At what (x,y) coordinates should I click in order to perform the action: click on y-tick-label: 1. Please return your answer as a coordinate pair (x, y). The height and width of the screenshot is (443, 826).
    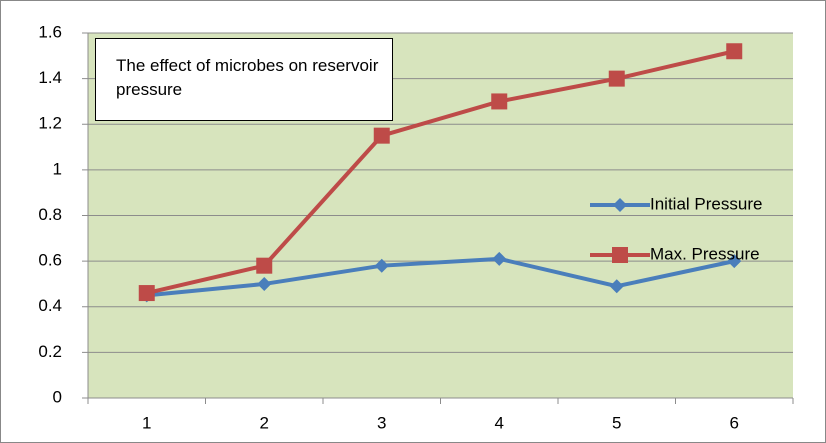
    Looking at the image, I should click on (57, 168).